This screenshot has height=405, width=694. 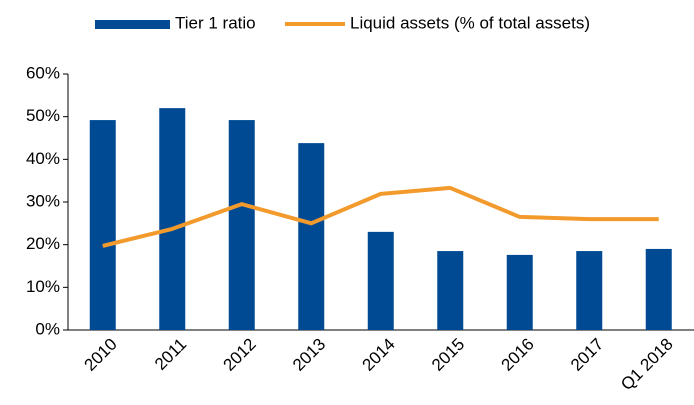 What do you see at coordinates (101, 355) in the screenshot?
I see `x-tick-label: 2010` at bounding box center [101, 355].